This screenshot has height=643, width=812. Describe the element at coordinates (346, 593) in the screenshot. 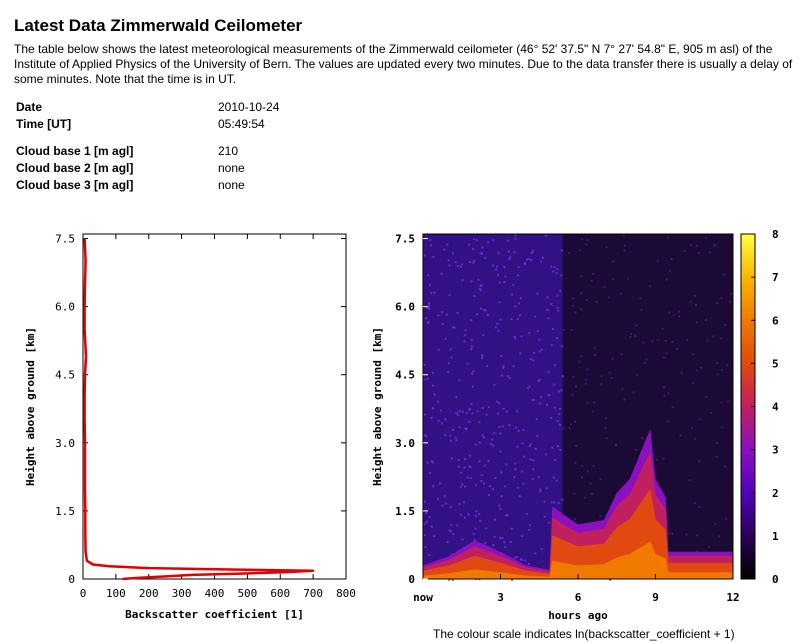

I see `x-tick-label: 800` at that location.